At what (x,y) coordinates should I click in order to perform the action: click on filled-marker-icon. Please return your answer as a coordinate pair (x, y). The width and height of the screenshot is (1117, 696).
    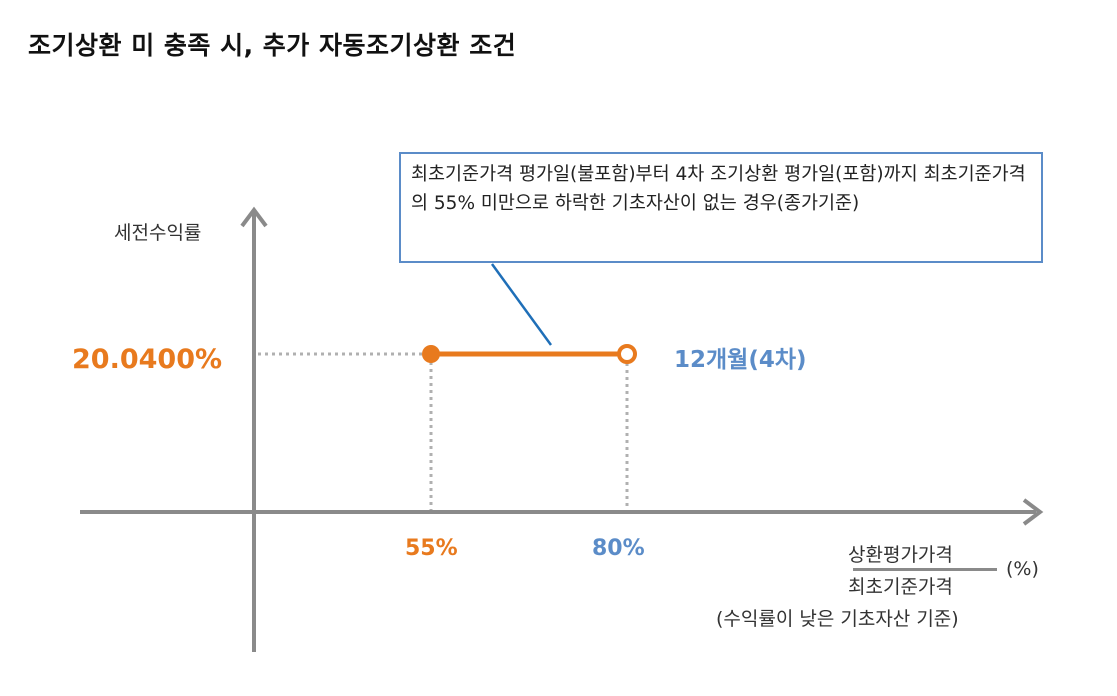
    Looking at the image, I should click on (431, 354).